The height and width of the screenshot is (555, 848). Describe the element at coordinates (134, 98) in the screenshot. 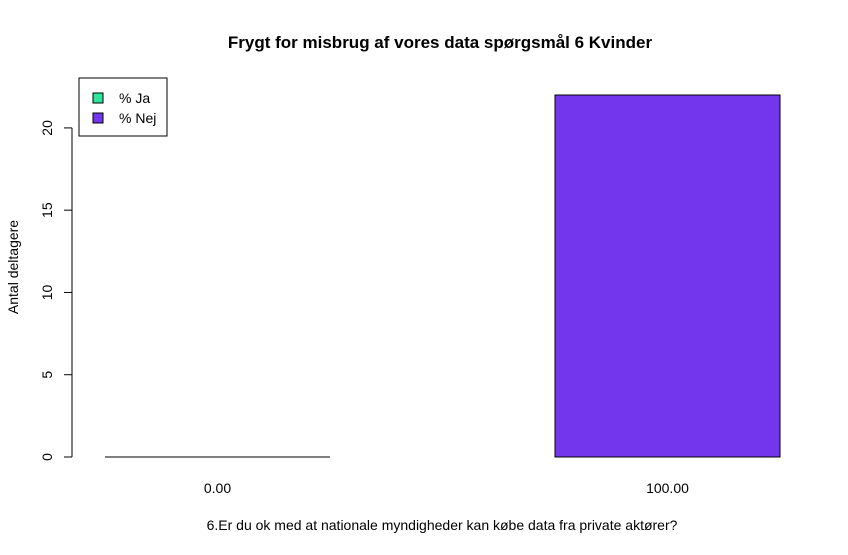

I see `legend-label: % Ja` at that location.